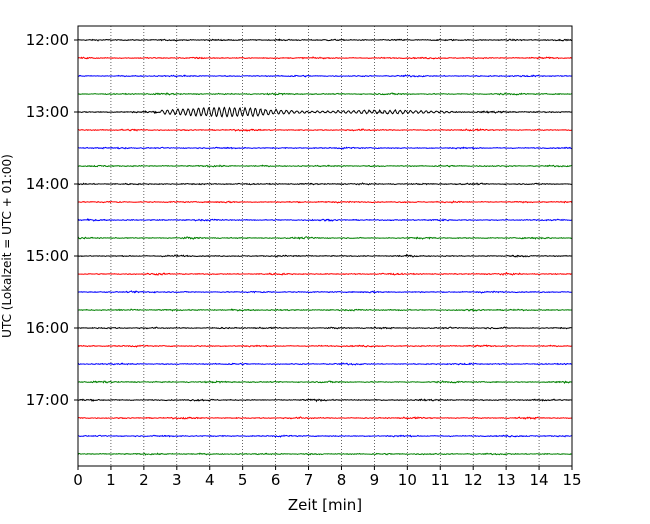  What do you see at coordinates (440, 480) in the screenshot?
I see `x-tick-label: 11` at bounding box center [440, 480].